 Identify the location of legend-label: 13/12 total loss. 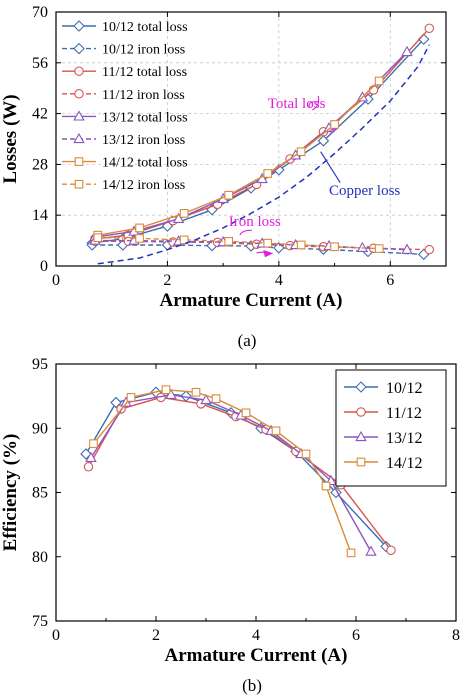
(145, 117).